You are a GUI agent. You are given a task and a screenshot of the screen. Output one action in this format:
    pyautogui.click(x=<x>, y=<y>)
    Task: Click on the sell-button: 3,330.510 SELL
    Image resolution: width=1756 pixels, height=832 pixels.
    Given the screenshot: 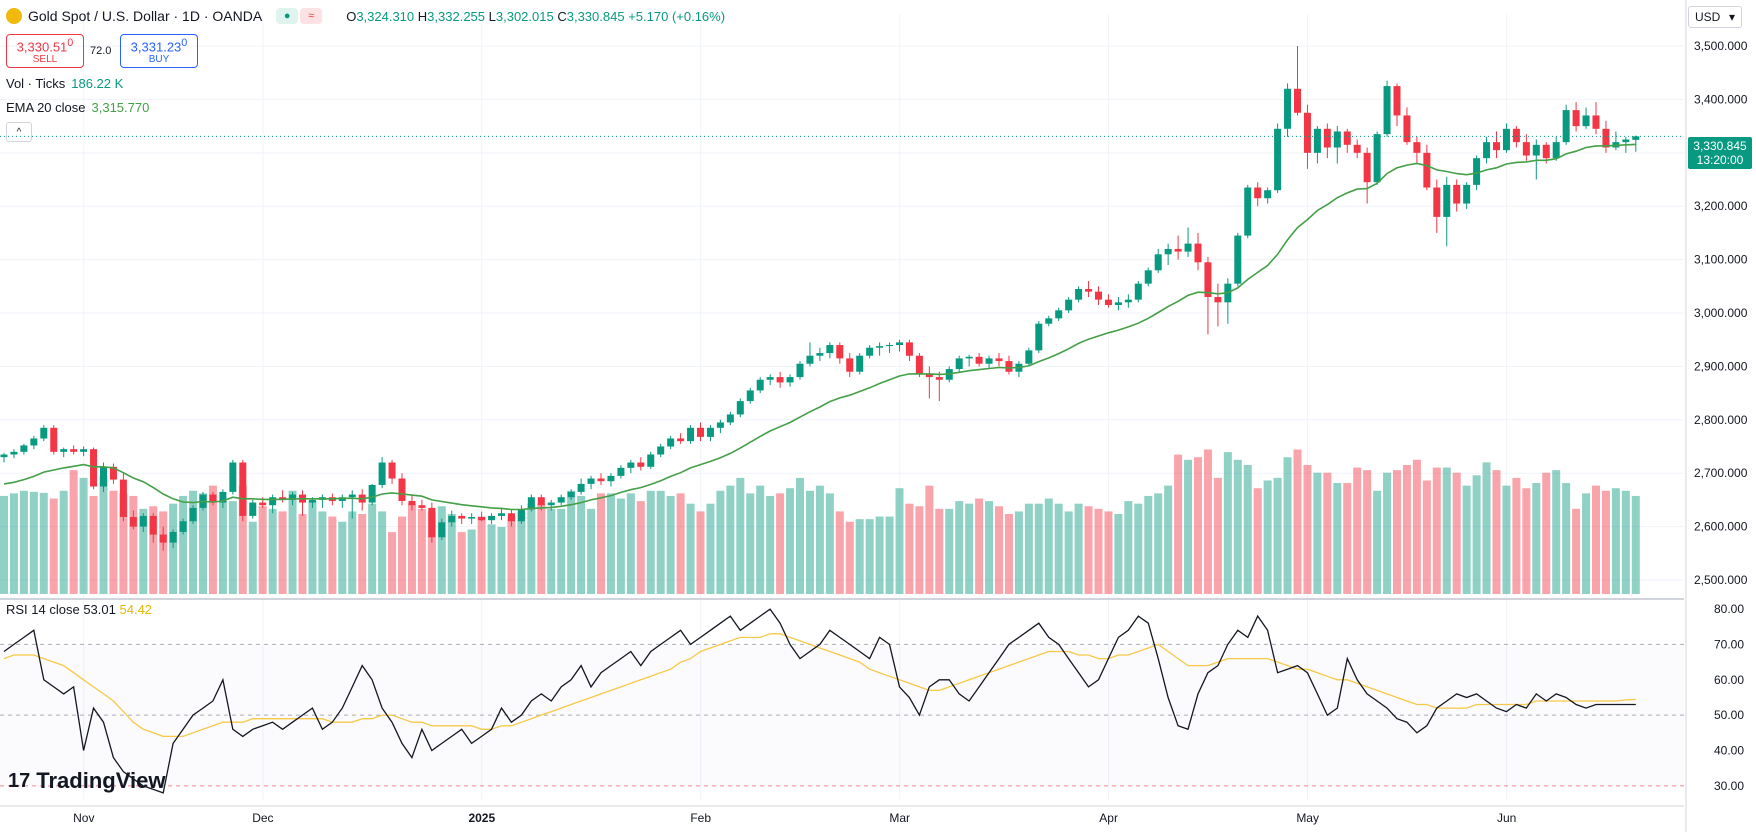 What is the action you would take?
    pyautogui.click(x=45, y=51)
    